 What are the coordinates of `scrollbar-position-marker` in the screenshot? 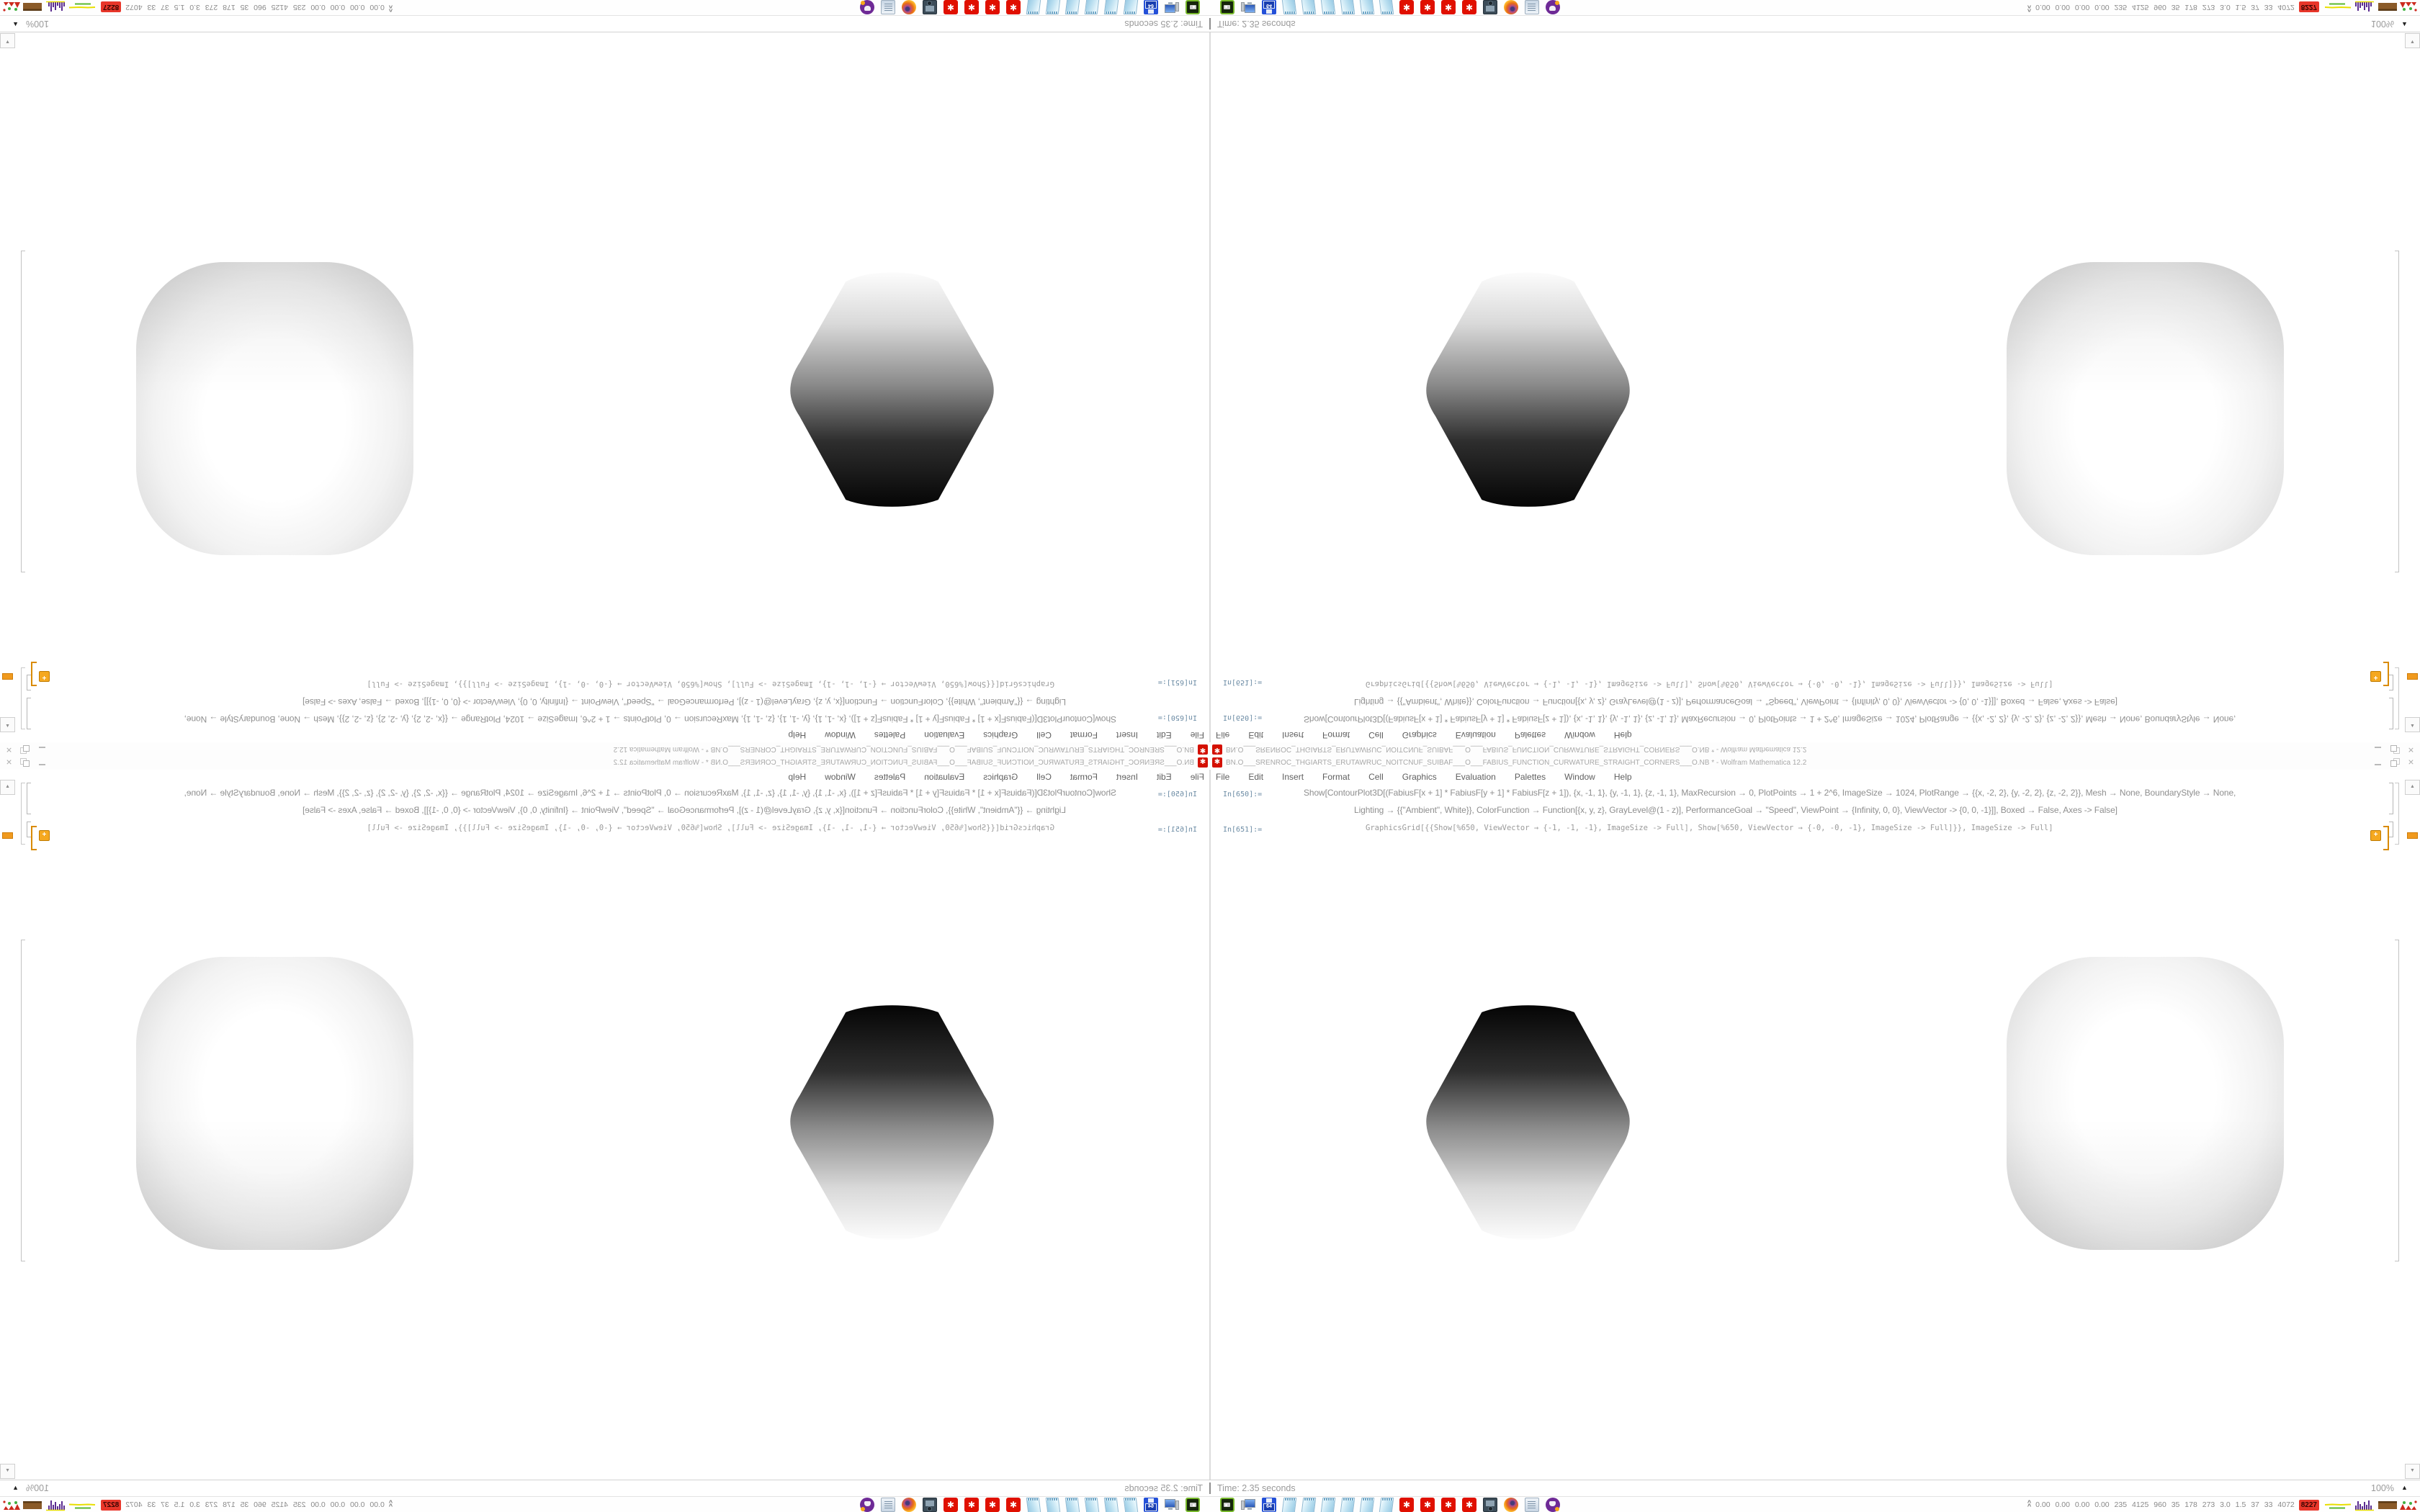 It's located at (7, 676).